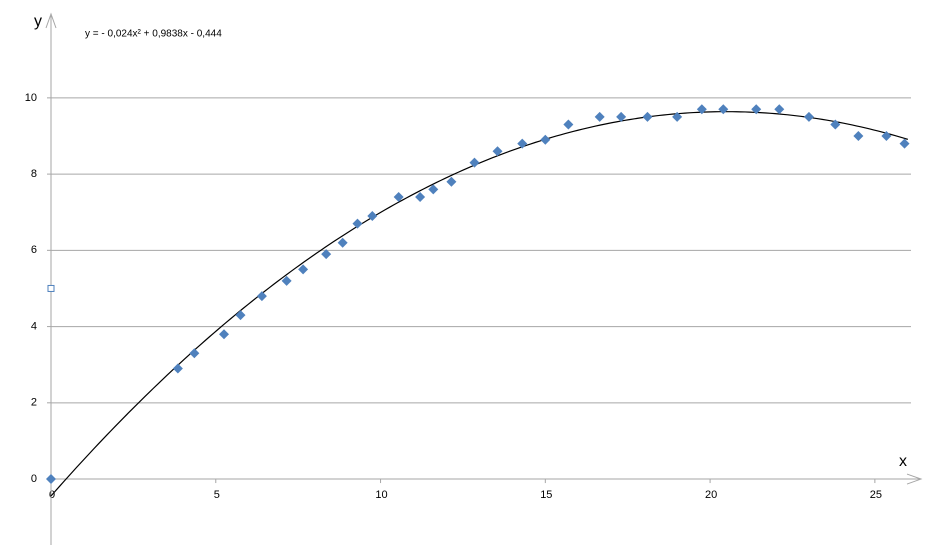 The height and width of the screenshot is (547, 931). I want to click on y-axis-title: y, so click(38, 21).